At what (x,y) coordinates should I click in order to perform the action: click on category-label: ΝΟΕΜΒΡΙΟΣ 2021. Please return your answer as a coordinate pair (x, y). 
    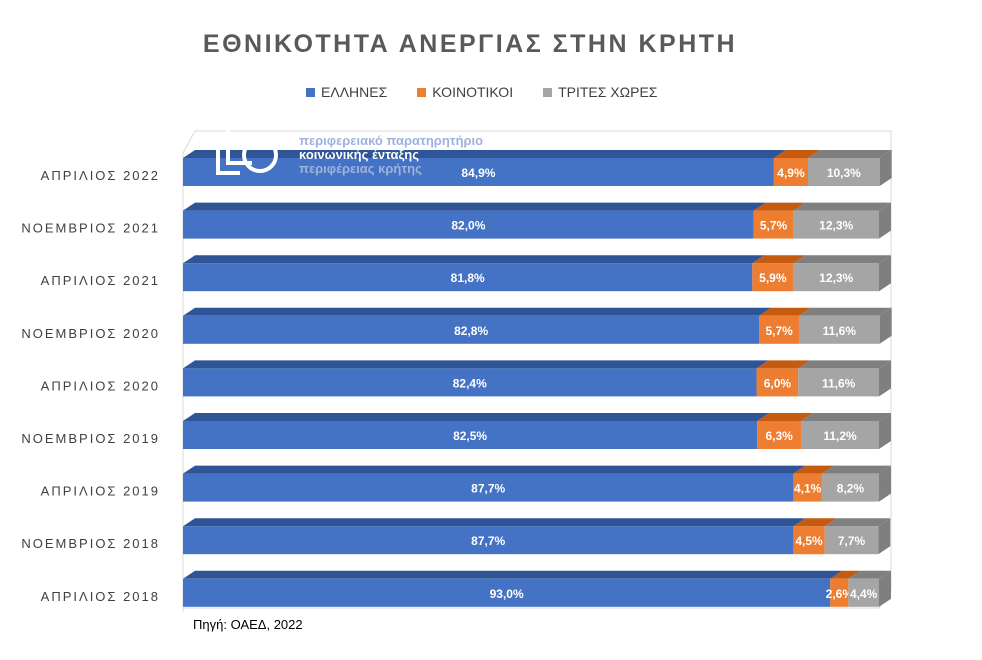
    Looking at the image, I should click on (90, 228).